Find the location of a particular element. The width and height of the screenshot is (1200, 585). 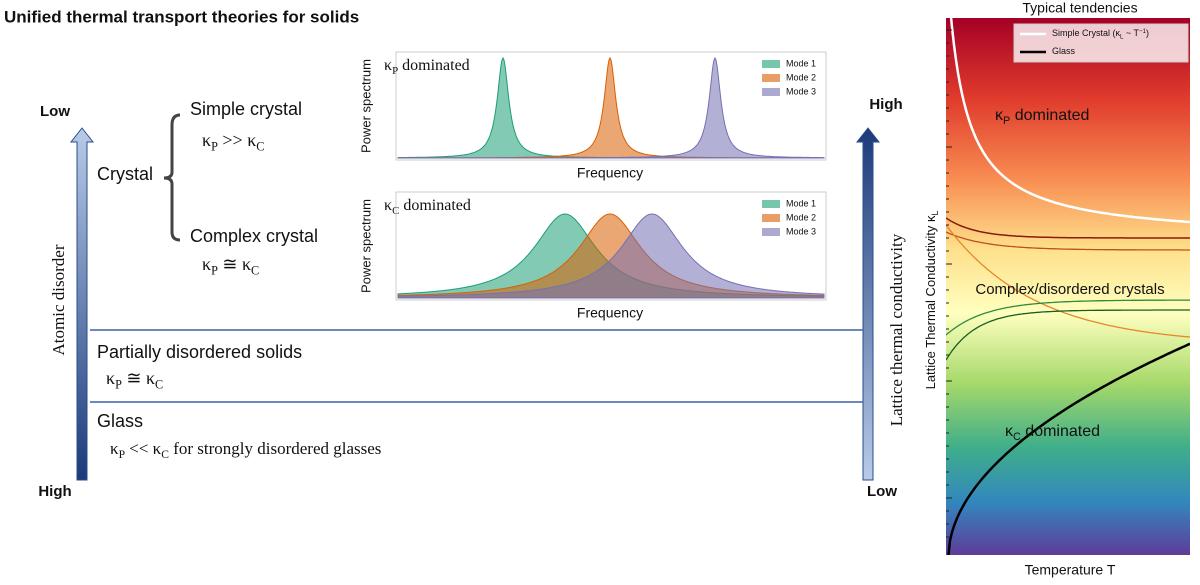

text-part: Glass is located at coordinates (1064, 51).